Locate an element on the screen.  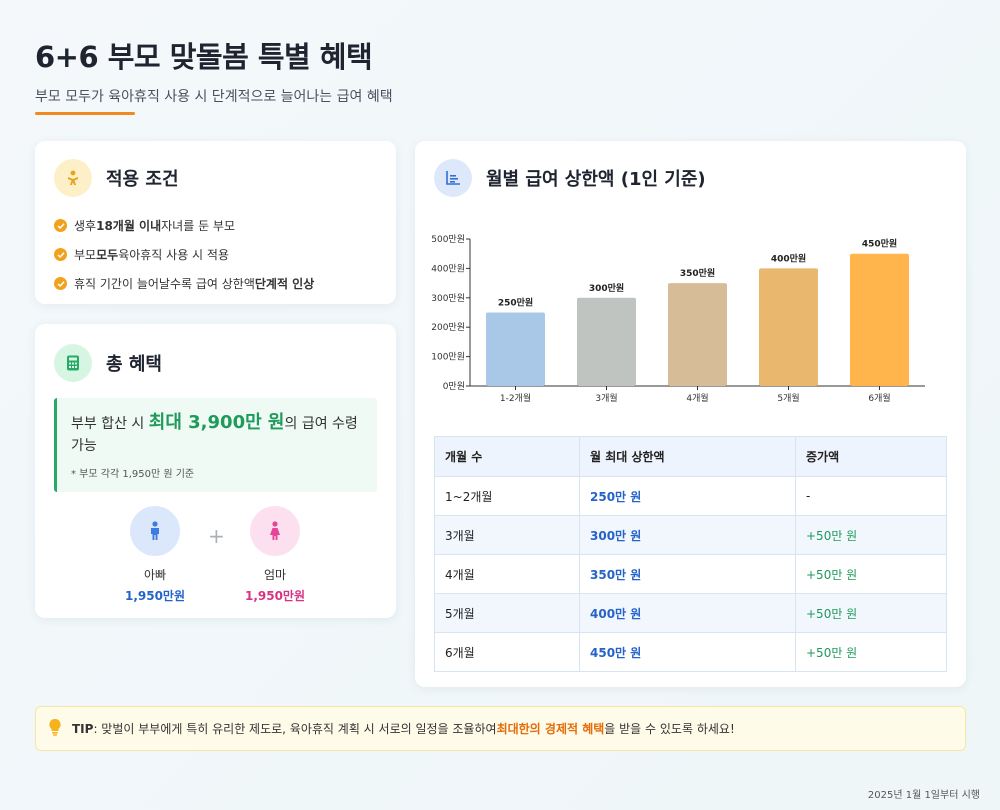
effective-date: 2025년 1월 1일부터 시행 is located at coordinates (923, 795).